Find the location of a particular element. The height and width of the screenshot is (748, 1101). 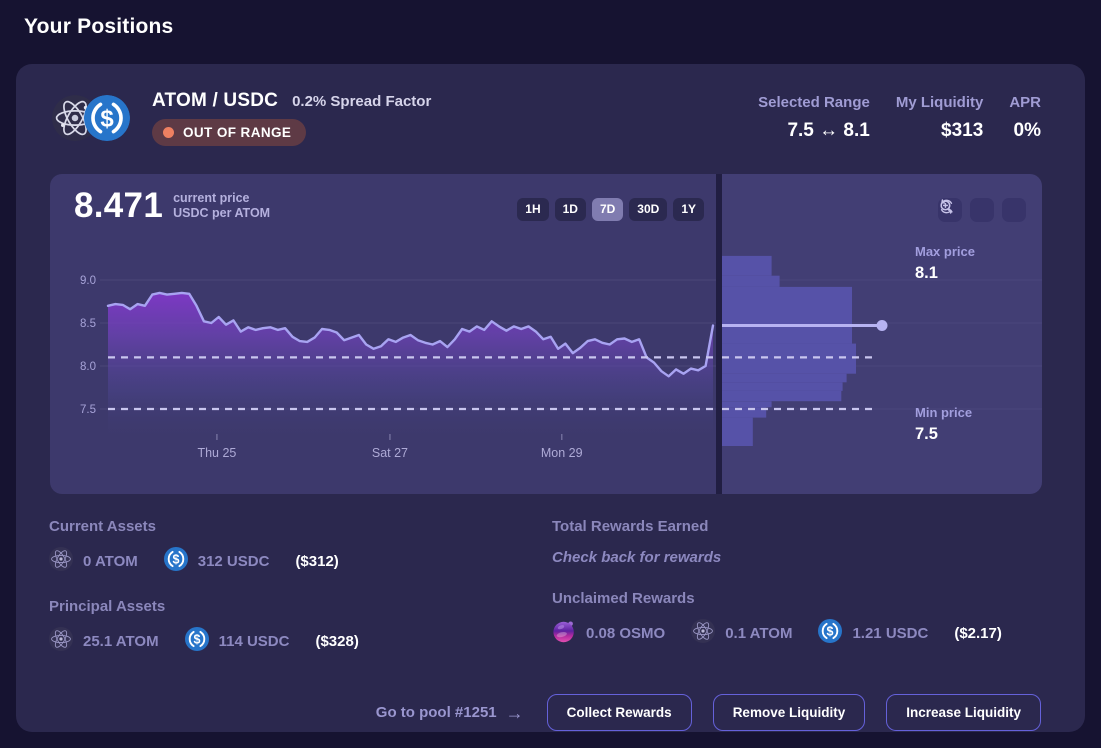

current-price-block: 8.471 current price USDC per ATOM is located at coordinates (172, 206).